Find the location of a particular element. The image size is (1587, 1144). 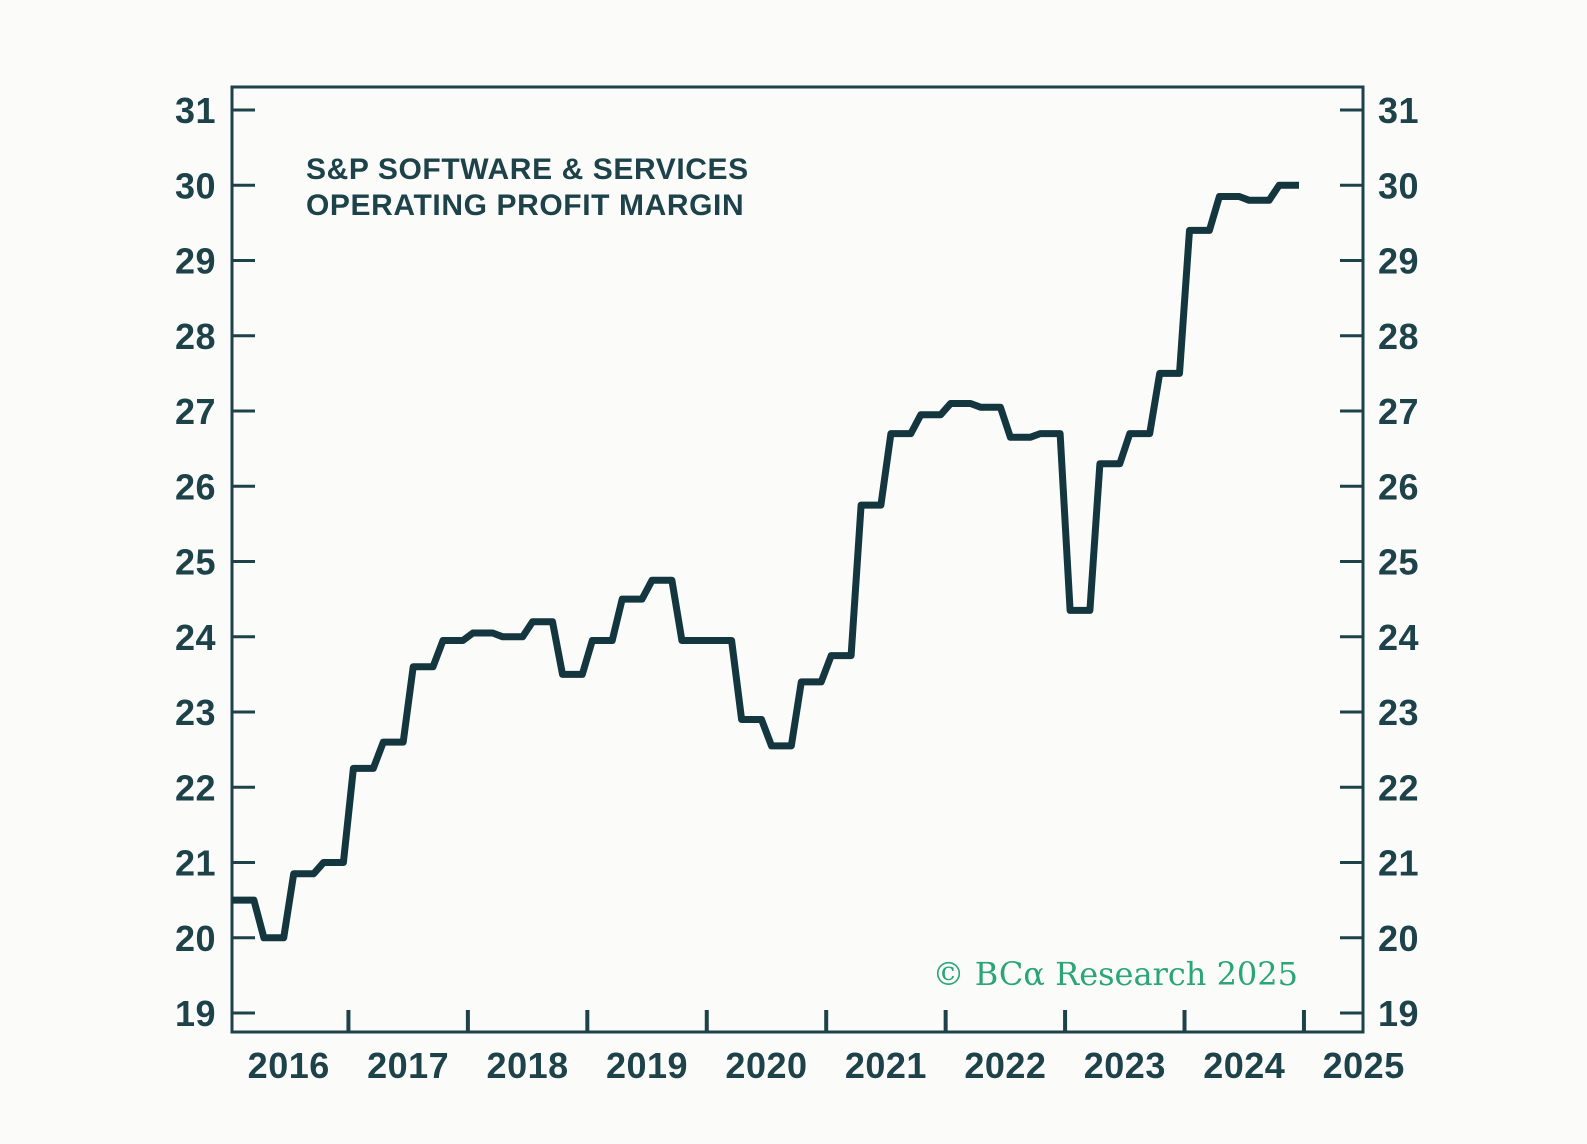

y-tick-label-left: 25 is located at coordinates (195, 562).